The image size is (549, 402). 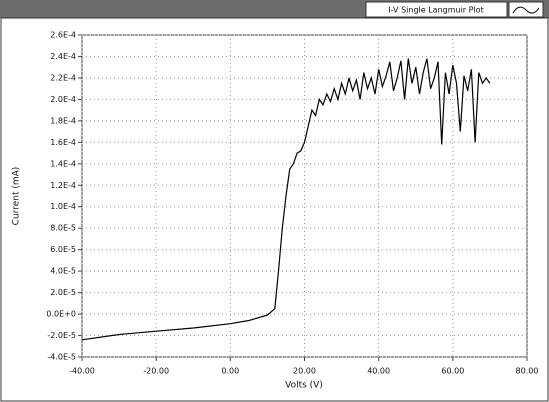 I want to click on y-tick-label: 2.2E-4, so click(x=63, y=77).